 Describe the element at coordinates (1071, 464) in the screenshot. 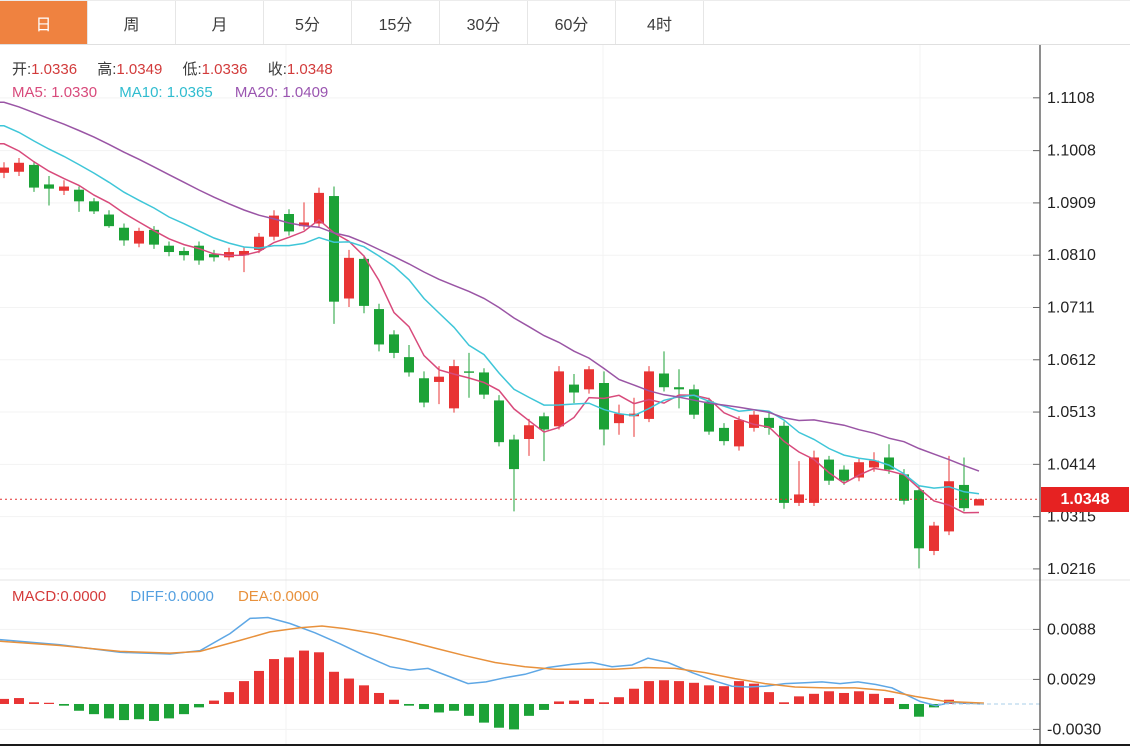

I see `y-axis-label: 1.0414` at that location.